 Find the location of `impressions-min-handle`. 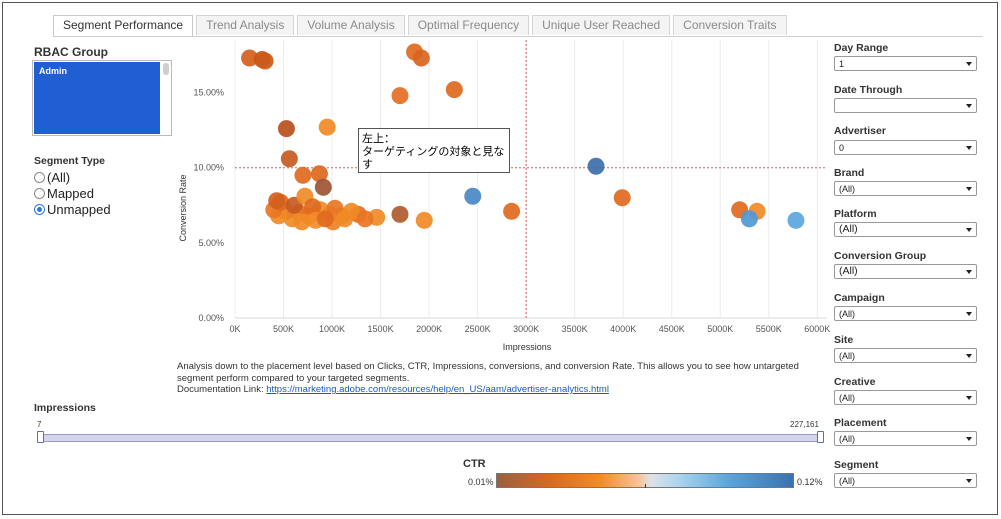

impressions-min-handle is located at coordinates (40, 437).